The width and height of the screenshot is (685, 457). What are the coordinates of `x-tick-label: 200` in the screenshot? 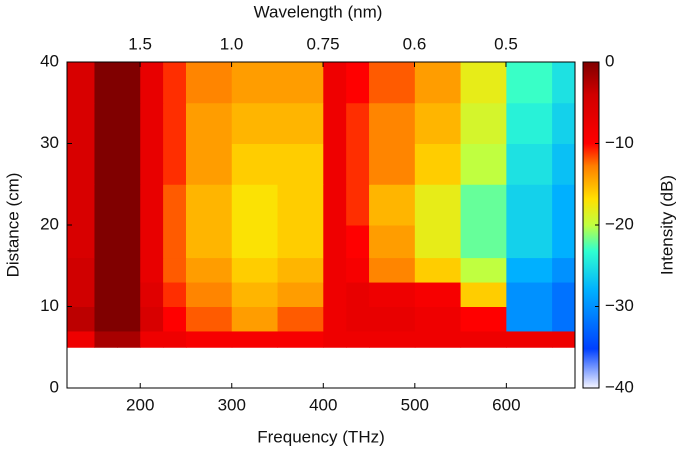 It's located at (140, 404).